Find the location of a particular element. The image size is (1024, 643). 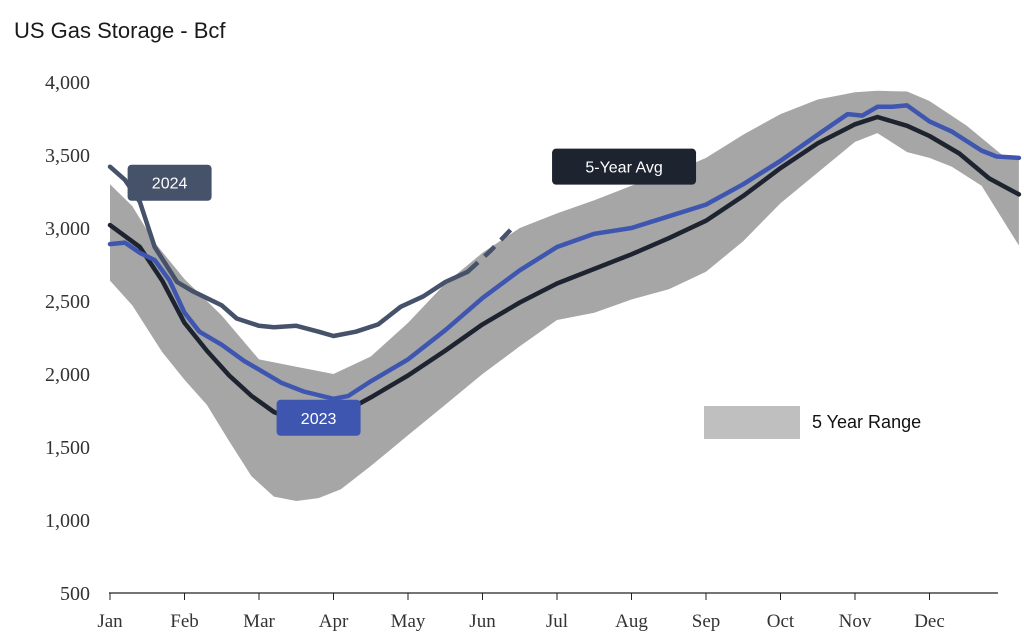

series-line-2024 is located at coordinates (288, 251).